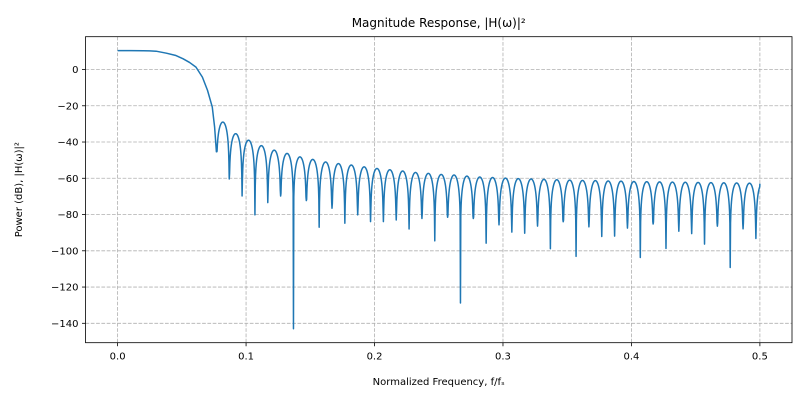 This screenshot has height=404, width=800. What do you see at coordinates (68, 197) in the screenshot?
I see `y-axis-ticks: 0 −20 −40 −60 −80 −100 −120 −140` at bounding box center [68, 197].